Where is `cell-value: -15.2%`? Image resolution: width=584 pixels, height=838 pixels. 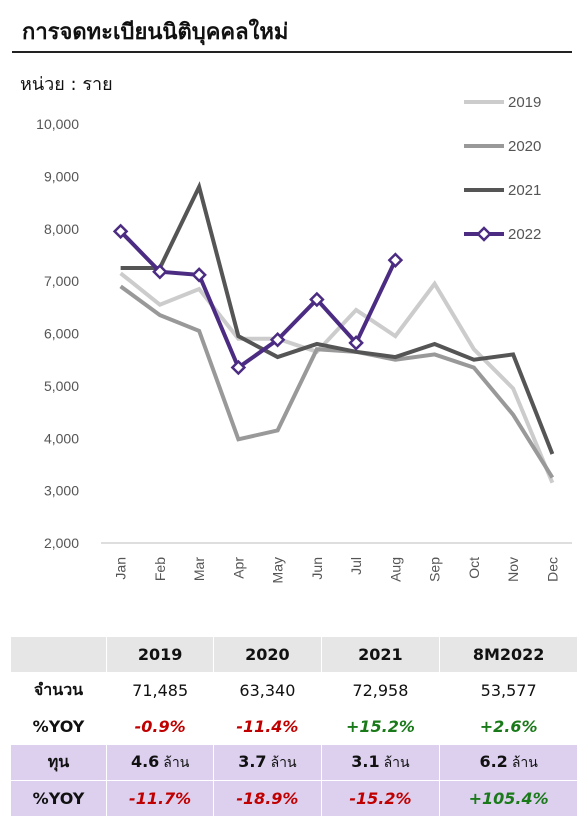
cell-value: -15.2% is located at coordinates (380, 798).